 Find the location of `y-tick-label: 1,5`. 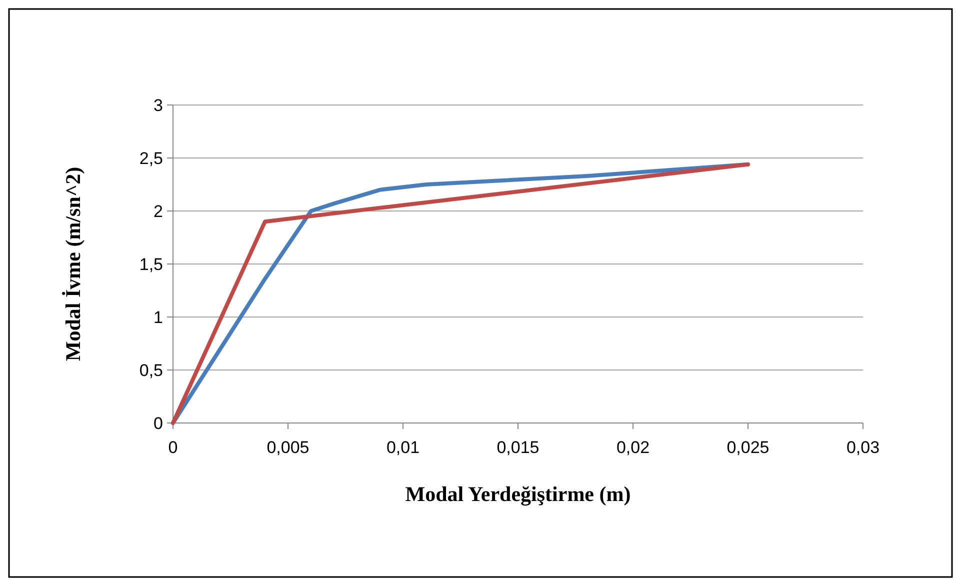

y-tick-label: 1,5 is located at coordinates (151, 264).